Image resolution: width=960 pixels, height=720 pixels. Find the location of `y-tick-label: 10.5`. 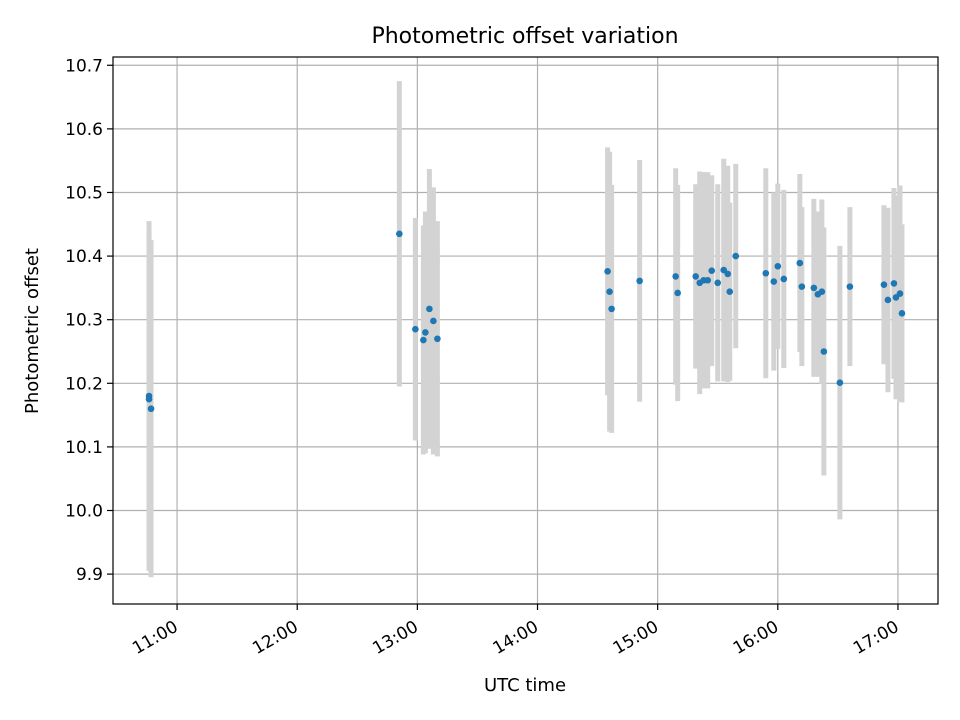

y-tick-label: 10.5 is located at coordinates (84, 193).